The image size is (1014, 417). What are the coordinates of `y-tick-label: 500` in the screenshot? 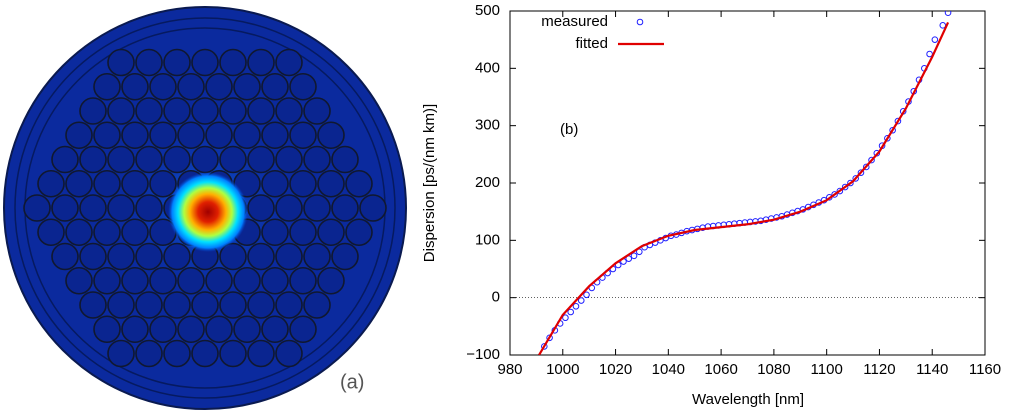 It's located at (487, 10).